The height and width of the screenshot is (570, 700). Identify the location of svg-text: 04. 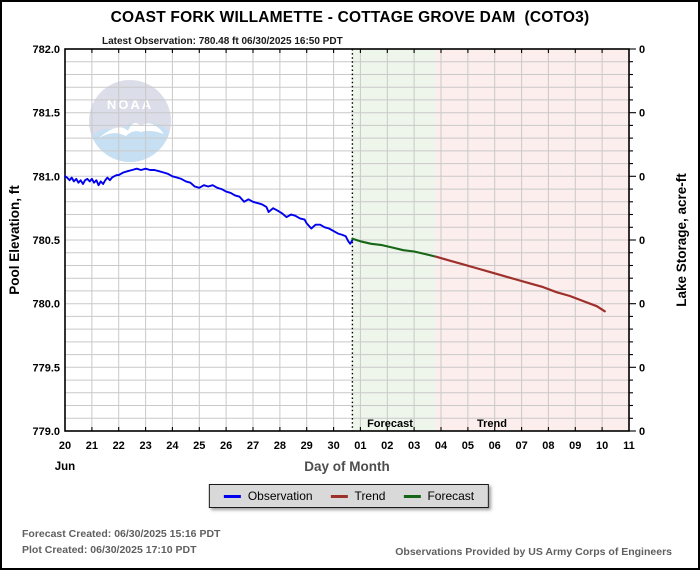
(441, 446).